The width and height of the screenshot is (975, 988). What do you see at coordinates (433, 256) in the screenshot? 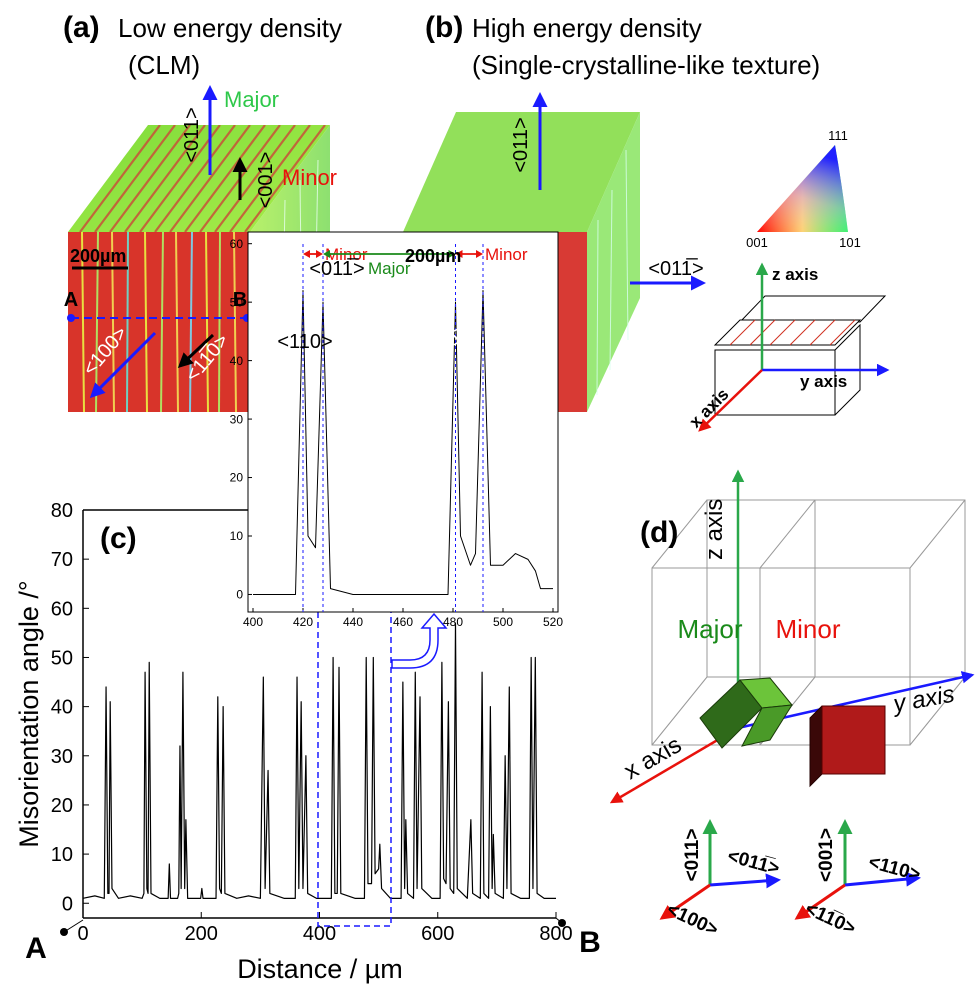
I see `scale-label: 200µm` at bounding box center [433, 256].